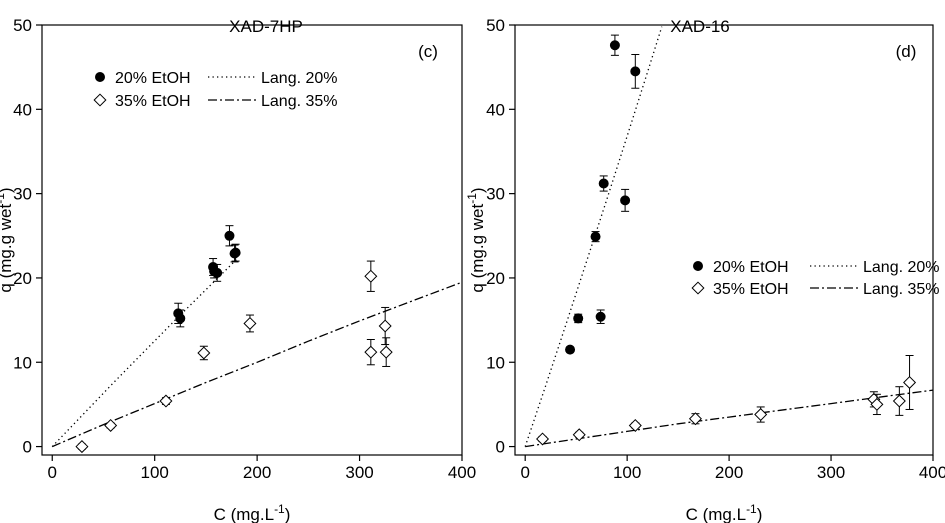 This screenshot has width=945, height=523. I want to click on fit-line-dotted, so click(593, 236).